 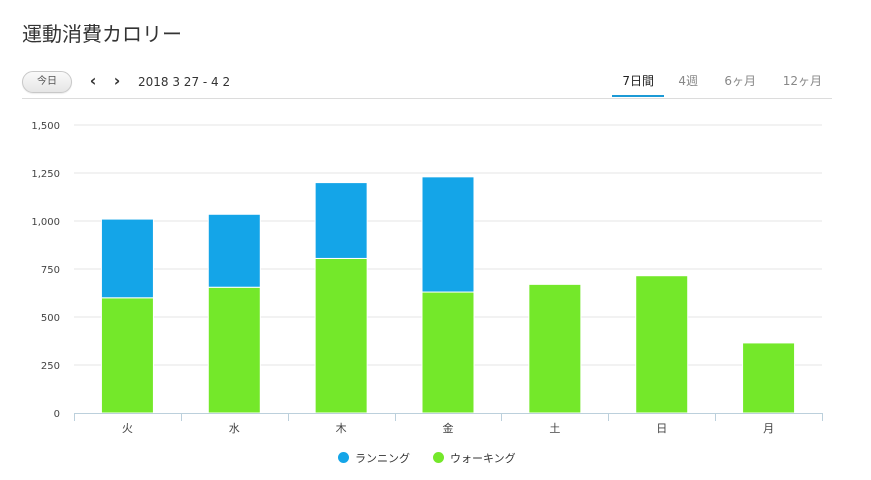 I want to click on tab-7-days: 7日間, so click(x=638, y=81).